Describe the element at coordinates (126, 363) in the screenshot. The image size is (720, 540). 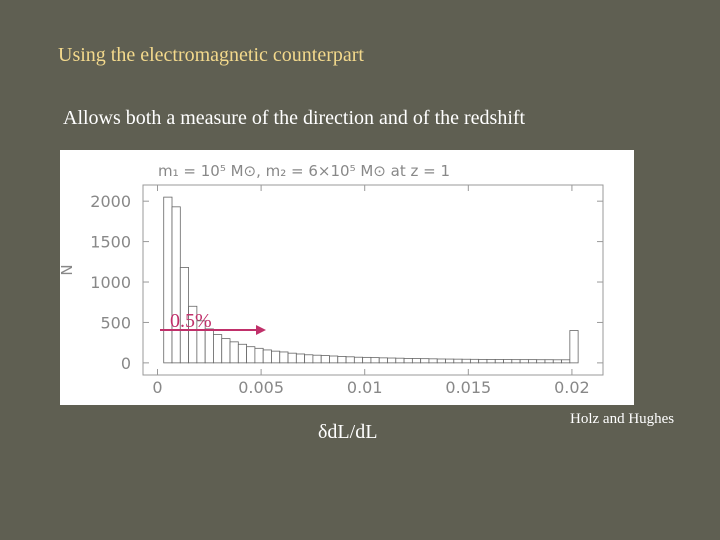
I see `y-tick-label: 0` at that location.